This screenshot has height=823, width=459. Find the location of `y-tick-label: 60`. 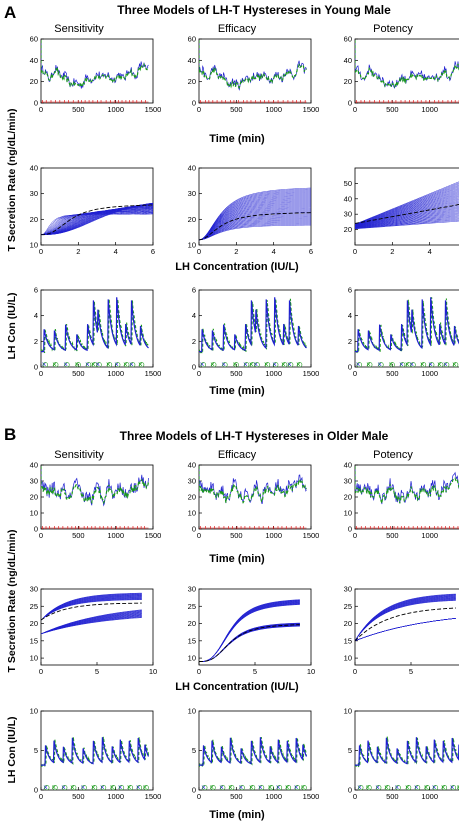

y-tick-label: 60 is located at coordinates (34, 39).